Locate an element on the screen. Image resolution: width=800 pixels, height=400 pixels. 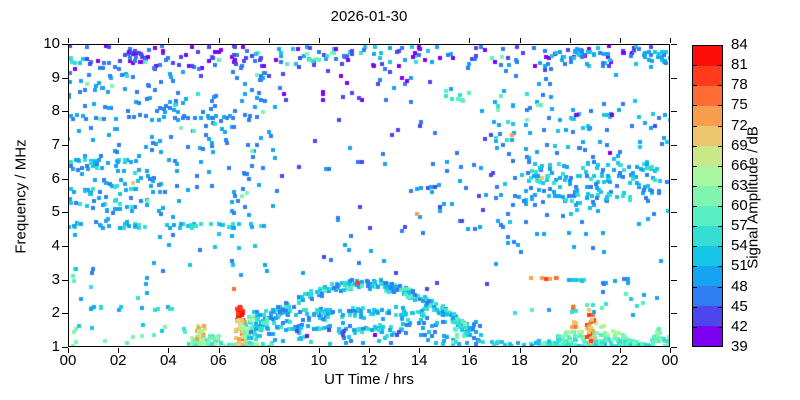
colorbar-tick-label: 69 is located at coordinates (739, 145).